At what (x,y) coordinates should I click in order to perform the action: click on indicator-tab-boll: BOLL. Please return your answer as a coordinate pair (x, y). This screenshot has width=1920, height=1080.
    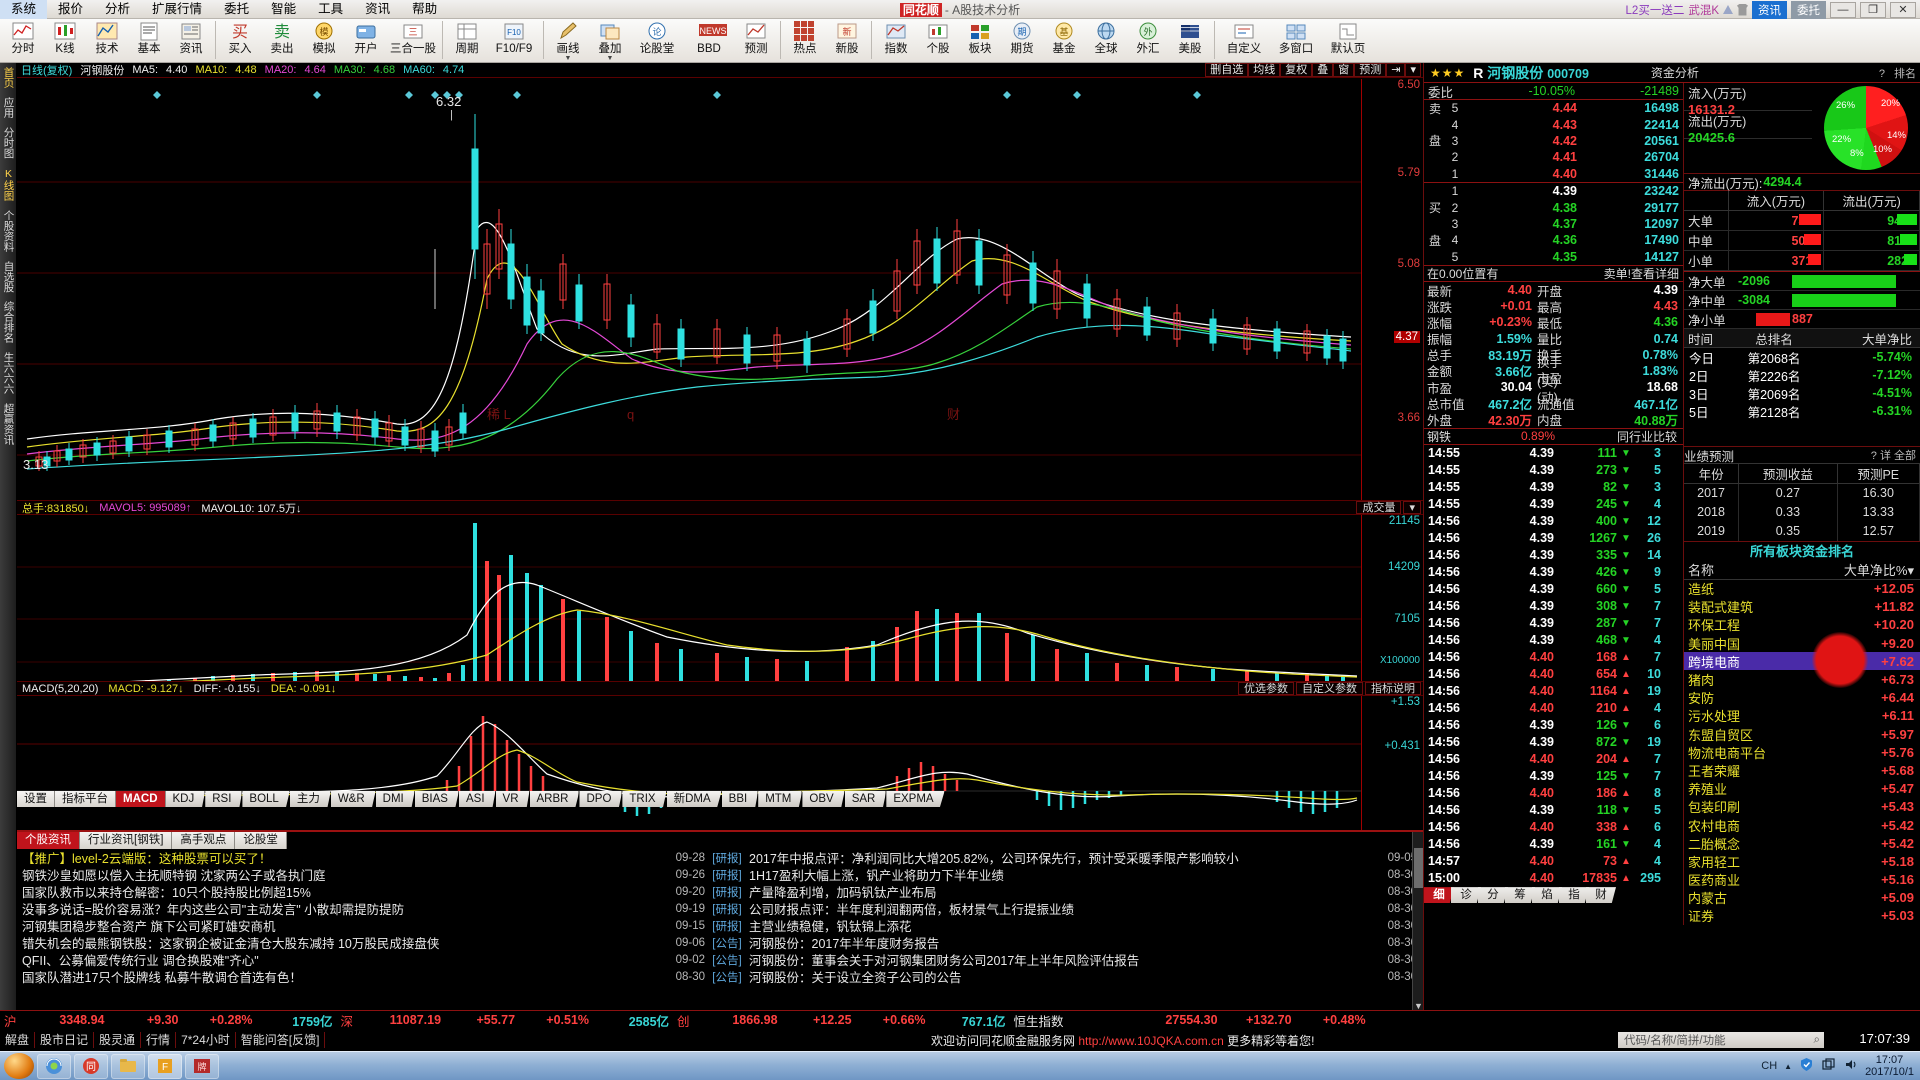
    Looking at the image, I should click on (266, 799).